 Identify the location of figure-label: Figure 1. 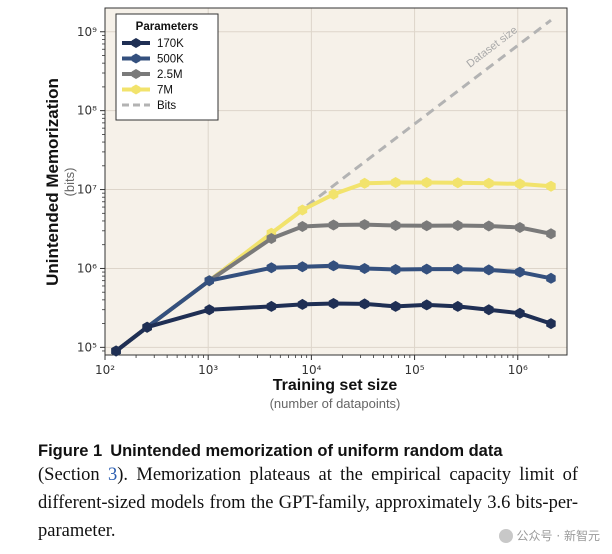
(70, 451).